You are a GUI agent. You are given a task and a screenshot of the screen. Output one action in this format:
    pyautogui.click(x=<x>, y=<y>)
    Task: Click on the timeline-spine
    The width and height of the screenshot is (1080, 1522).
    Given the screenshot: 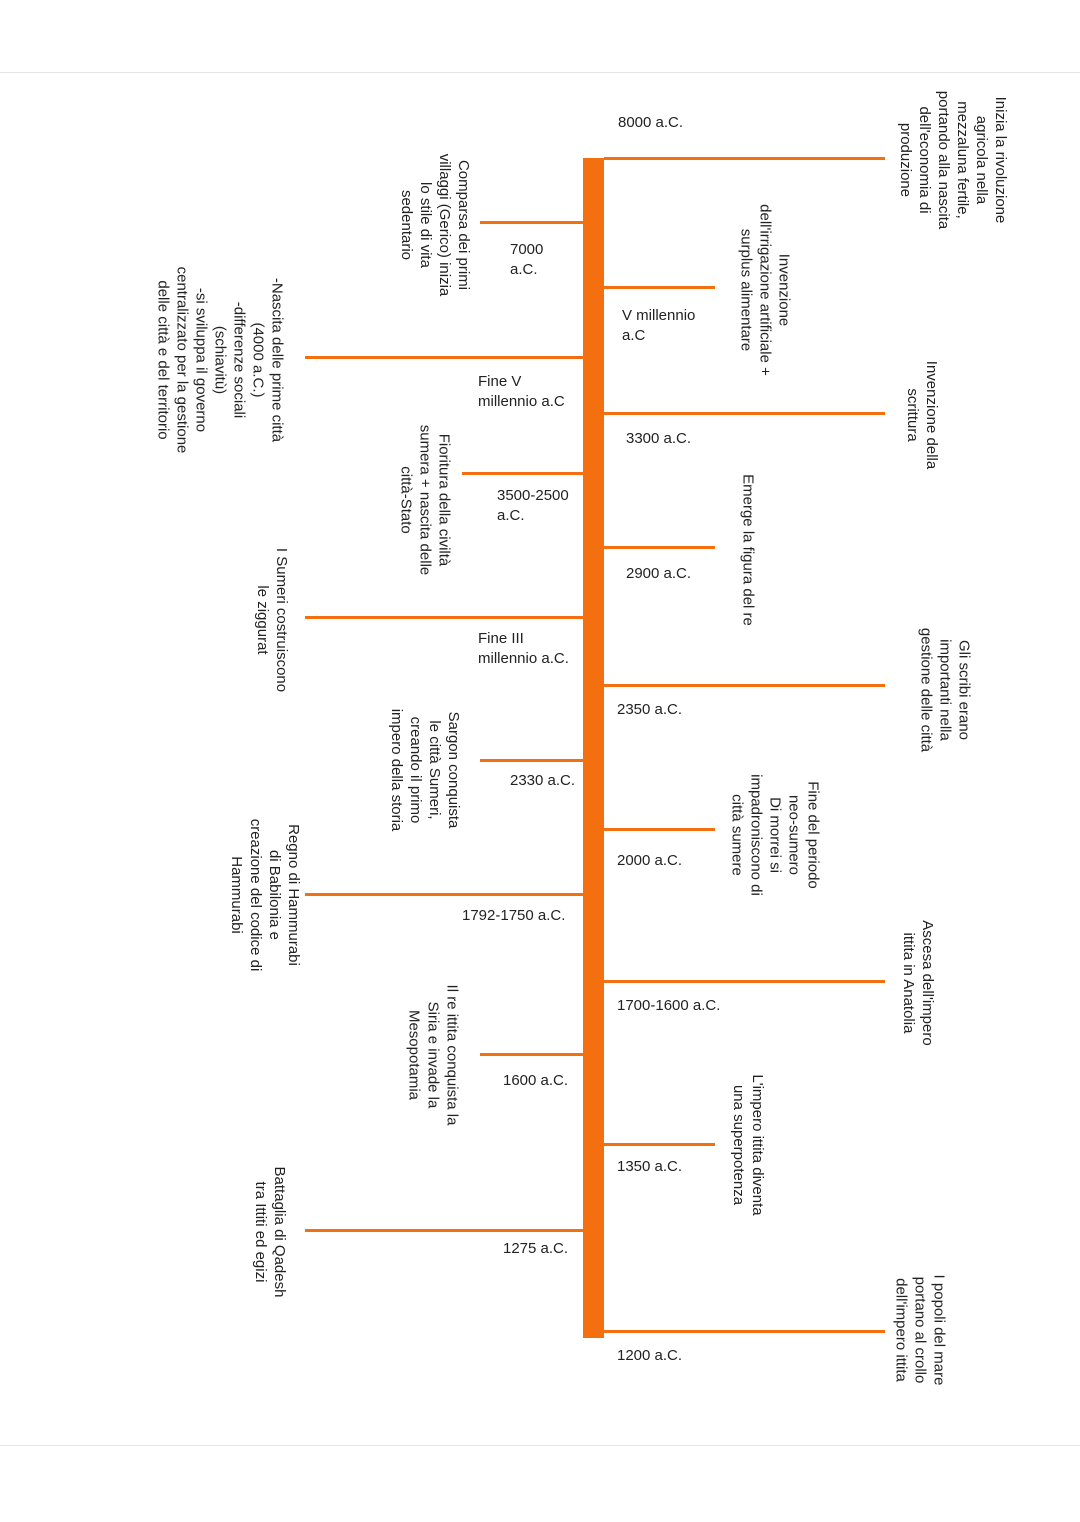 What is the action you would take?
    pyautogui.click(x=593, y=748)
    